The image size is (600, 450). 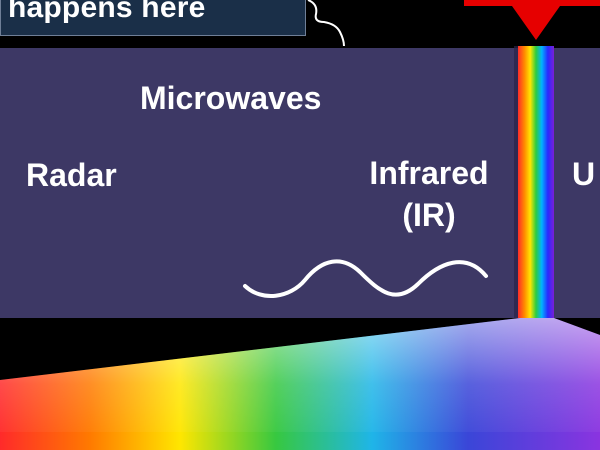 What do you see at coordinates (300, 441) in the screenshot?
I see `spectrum-bottom-bar` at bounding box center [300, 441].